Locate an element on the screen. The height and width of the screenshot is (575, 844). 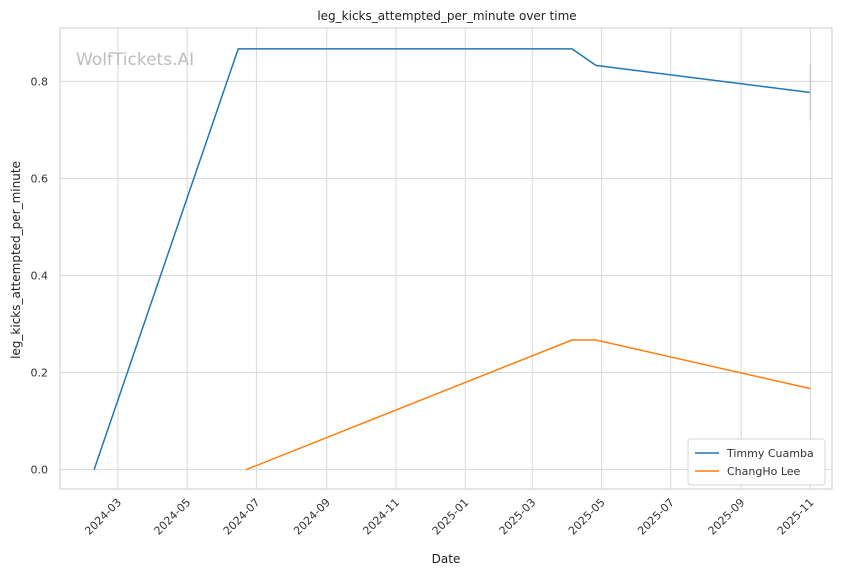
y-tick-label: 0.8 is located at coordinates (40, 81).